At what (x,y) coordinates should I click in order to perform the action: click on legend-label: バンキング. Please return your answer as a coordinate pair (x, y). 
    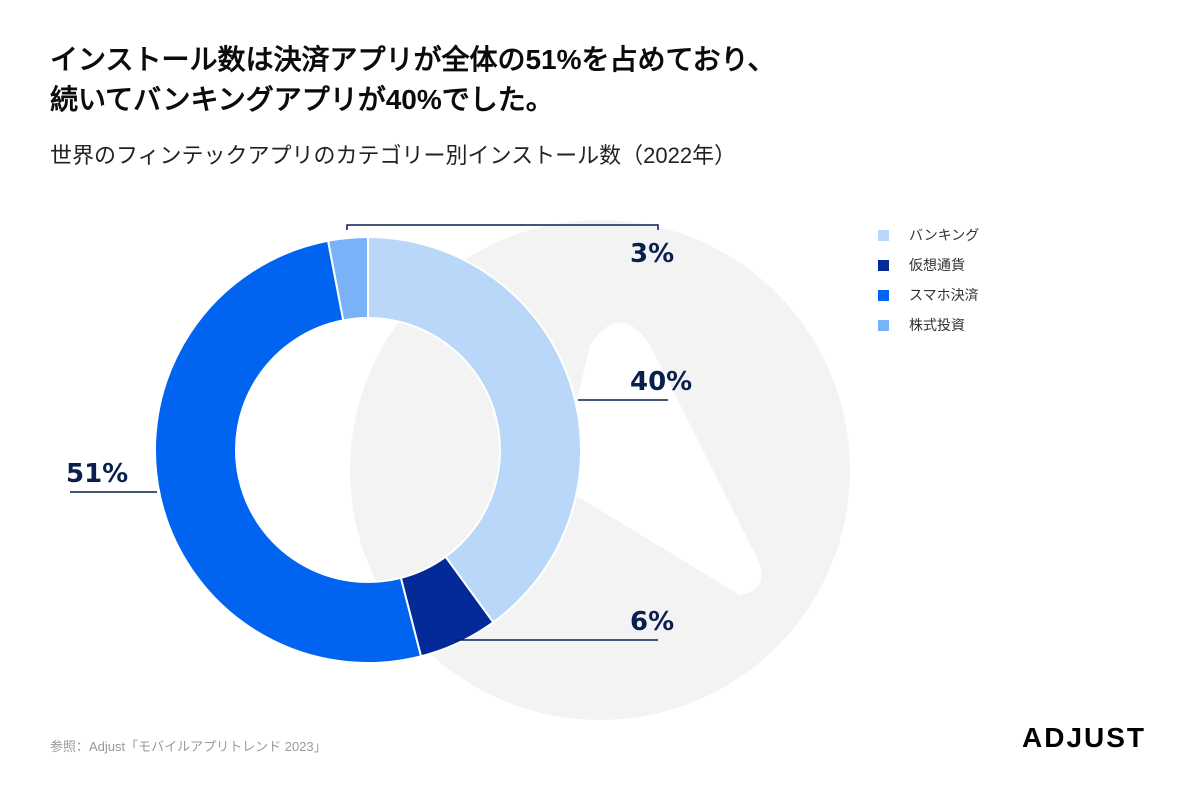
    Looking at the image, I should click on (944, 235).